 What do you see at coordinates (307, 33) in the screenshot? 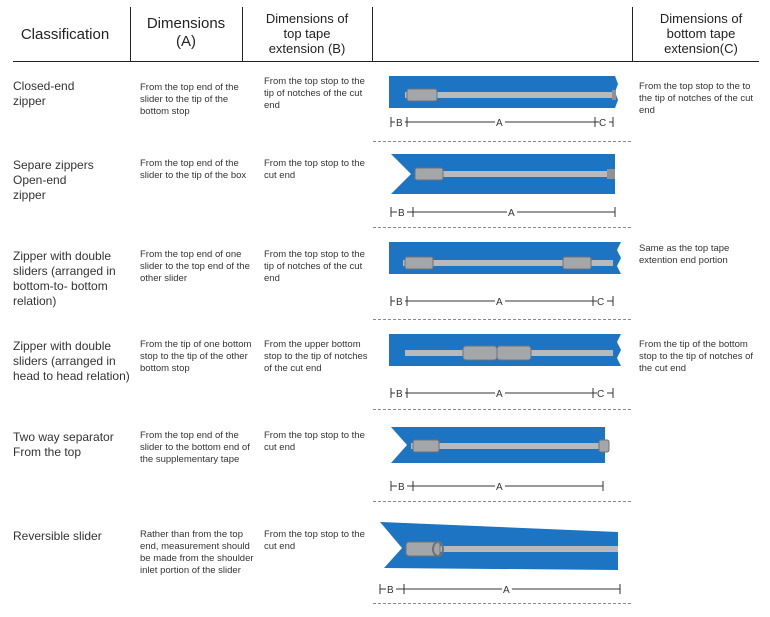
I see `header-dimensions-b: Dimensions of top tape extension (B)` at bounding box center [307, 33].